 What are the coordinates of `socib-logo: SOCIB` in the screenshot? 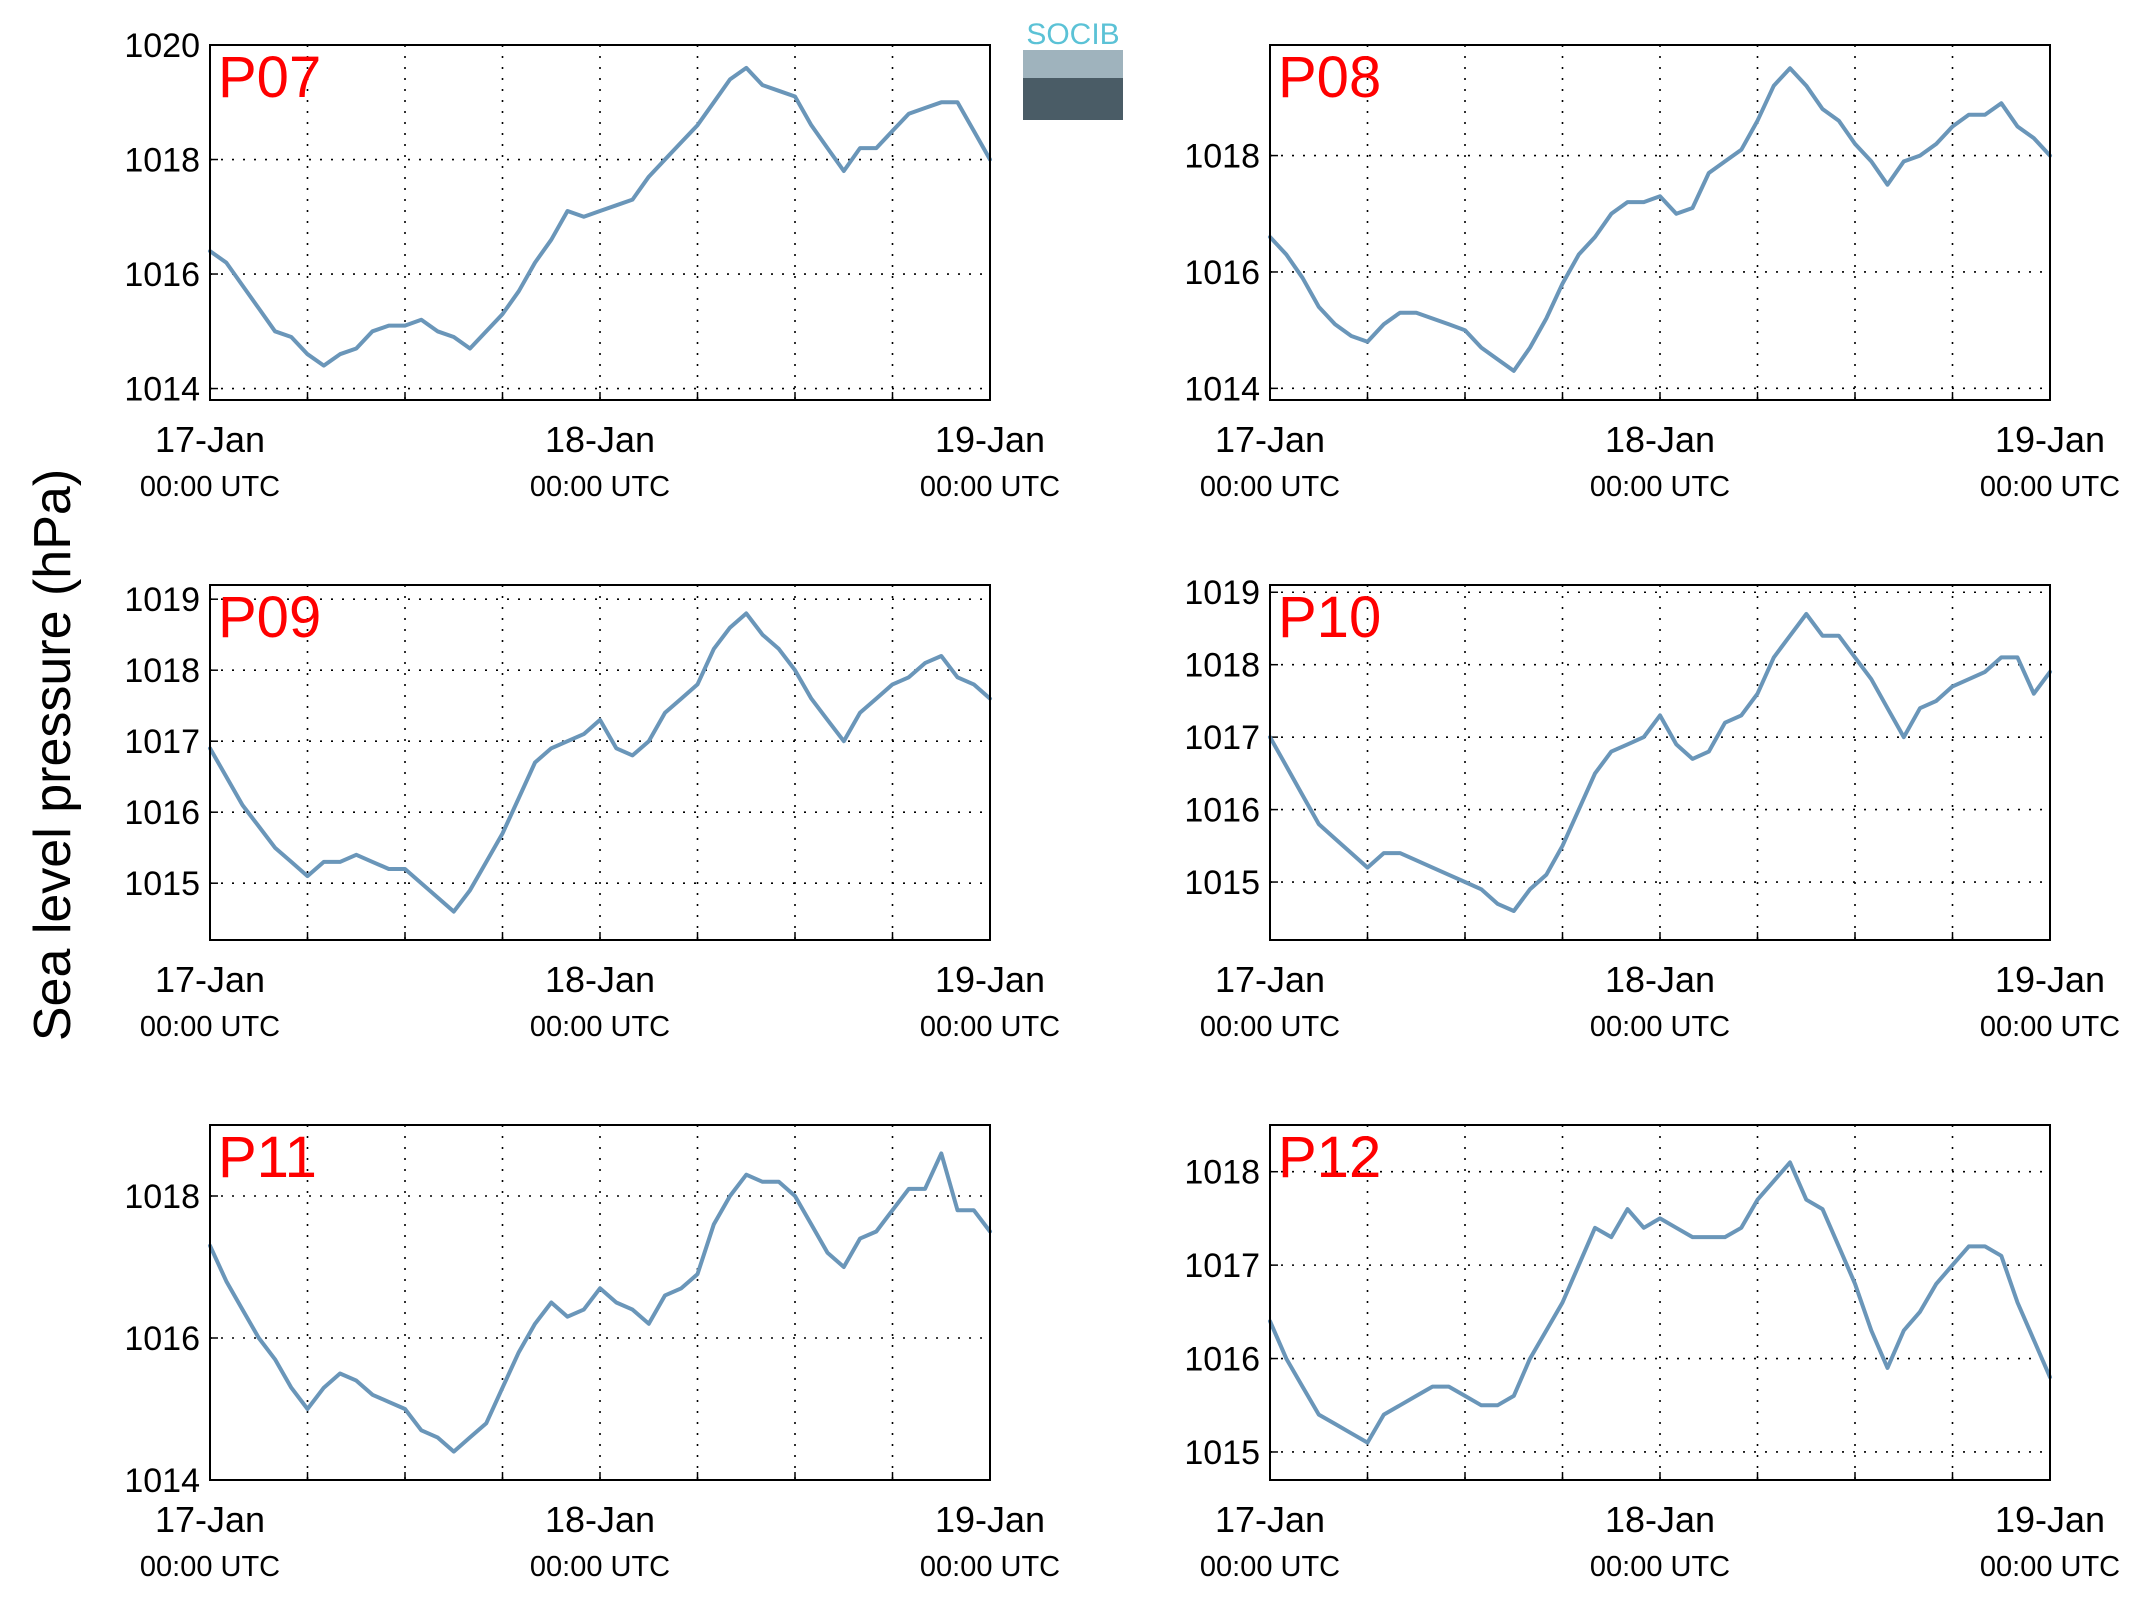 It's located at (1073, 69).